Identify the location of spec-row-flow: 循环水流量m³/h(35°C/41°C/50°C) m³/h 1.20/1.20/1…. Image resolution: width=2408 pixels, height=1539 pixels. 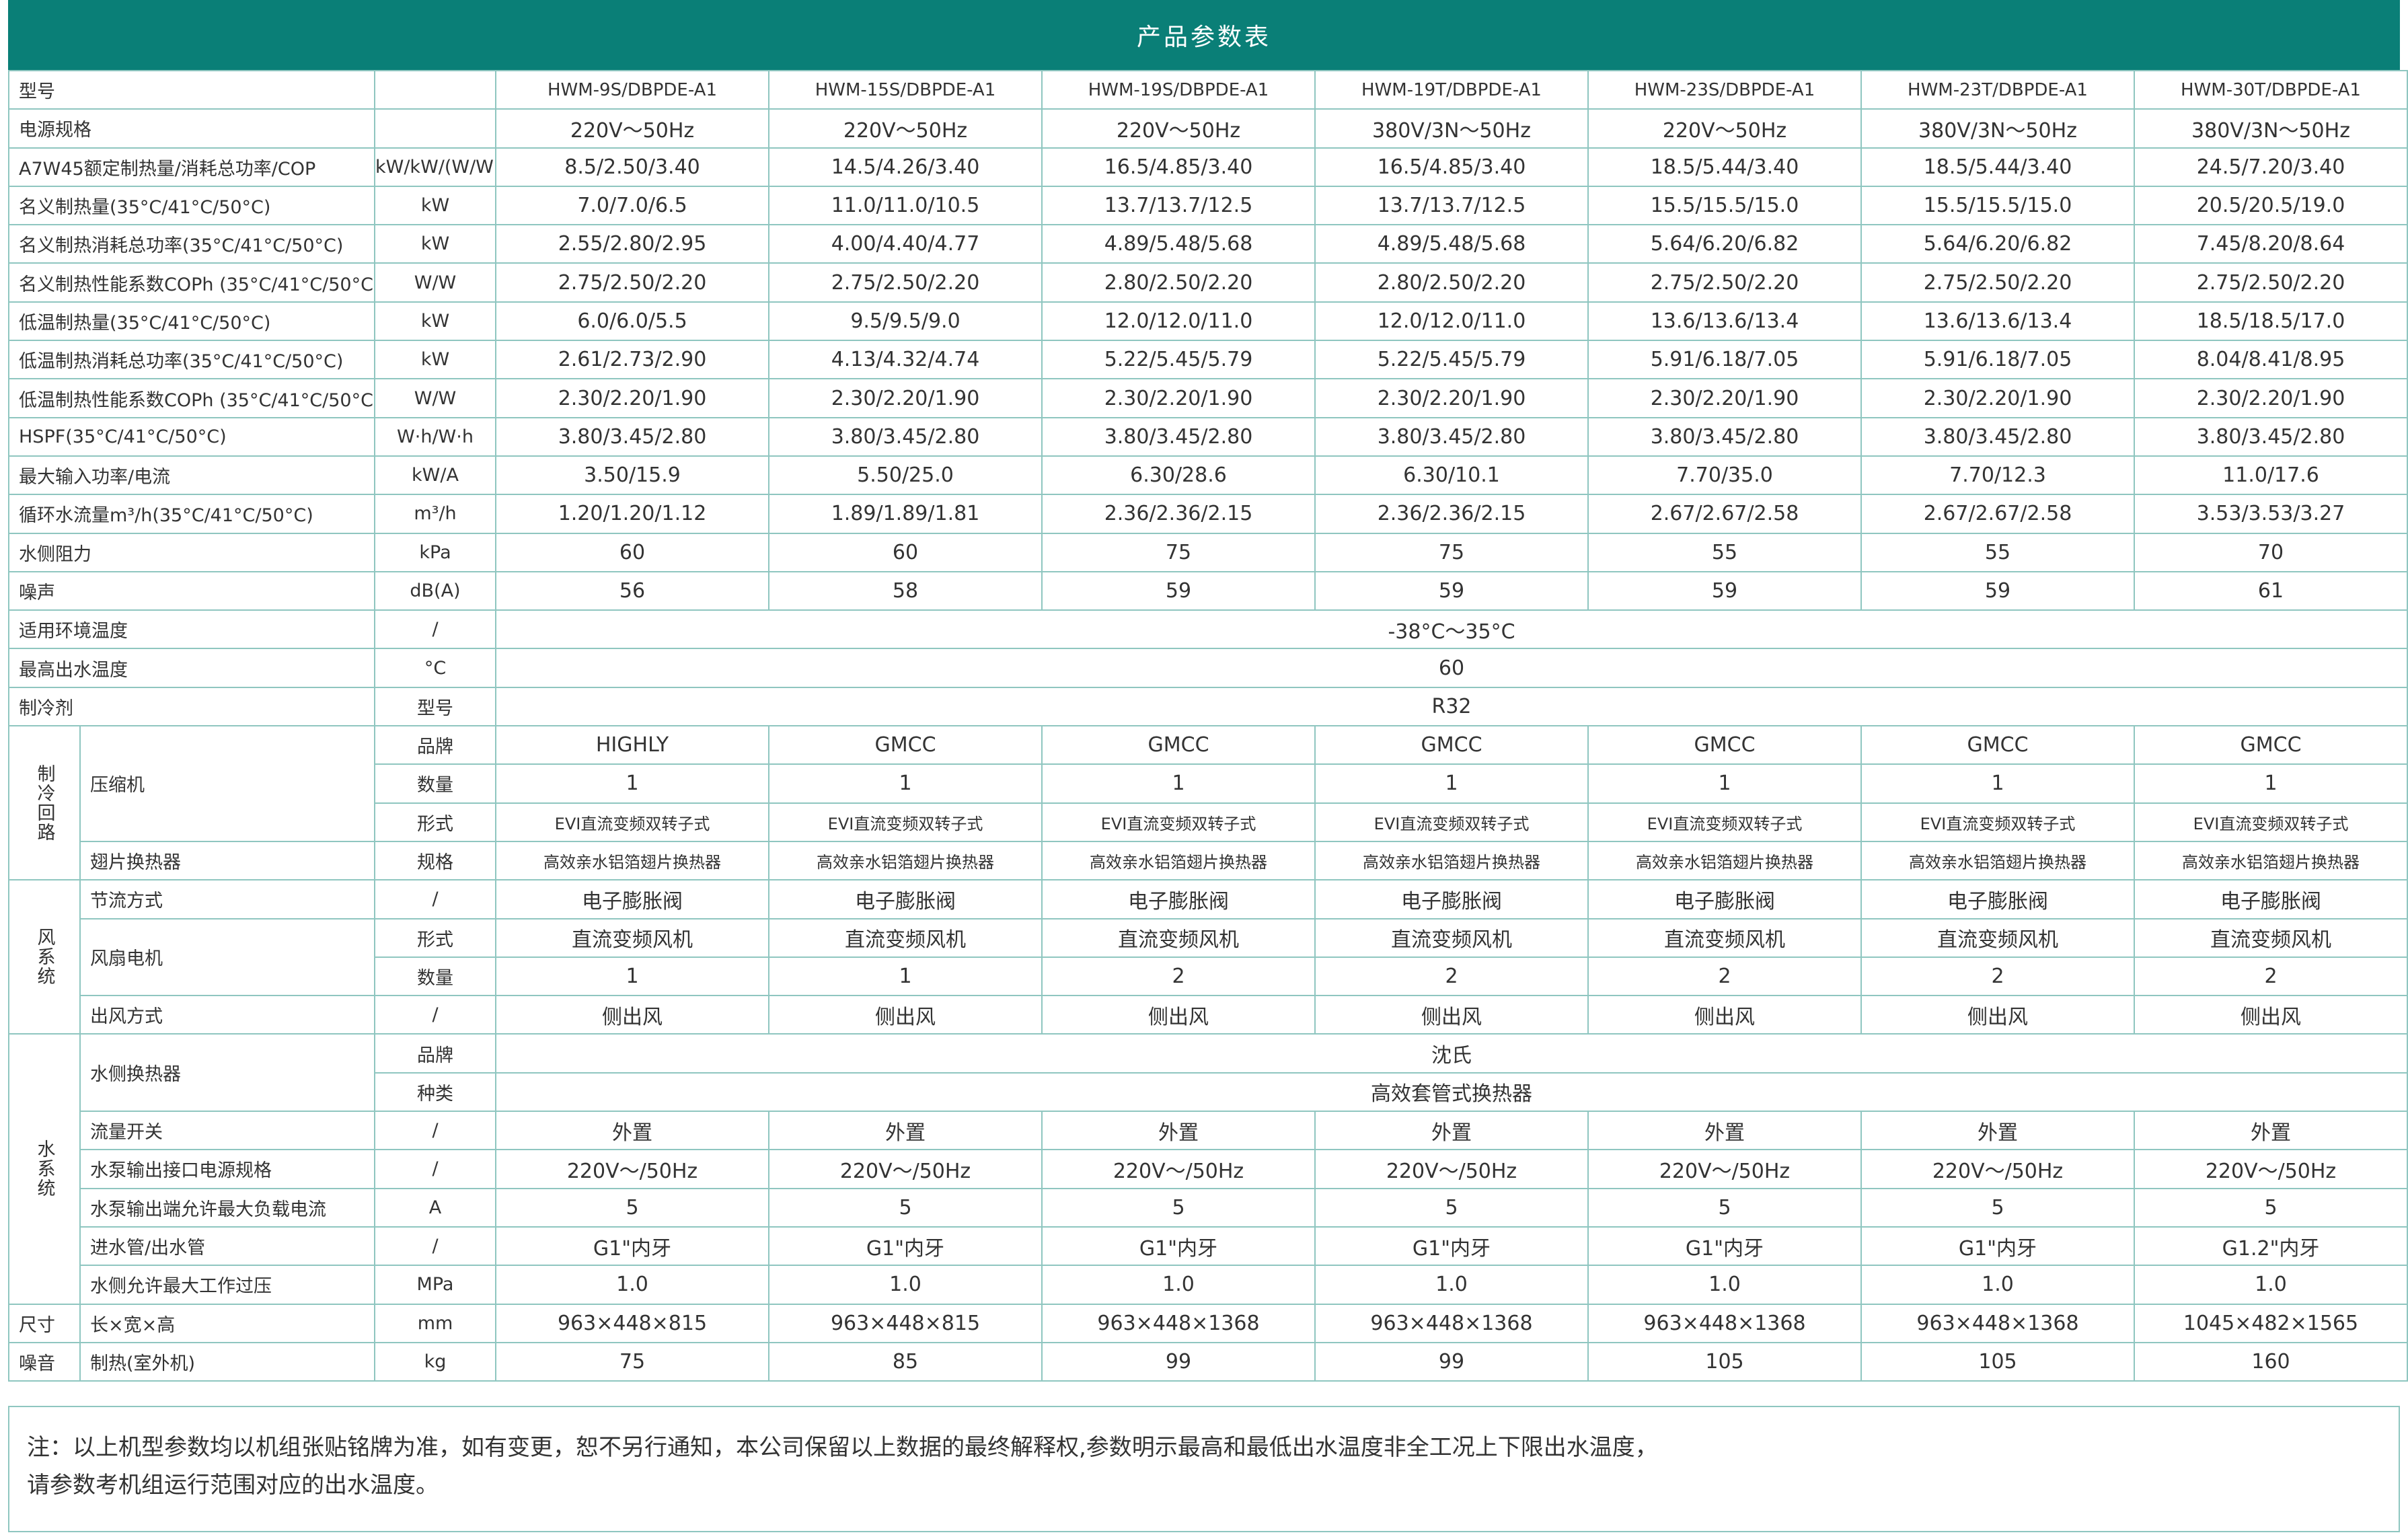
(1208, 514).